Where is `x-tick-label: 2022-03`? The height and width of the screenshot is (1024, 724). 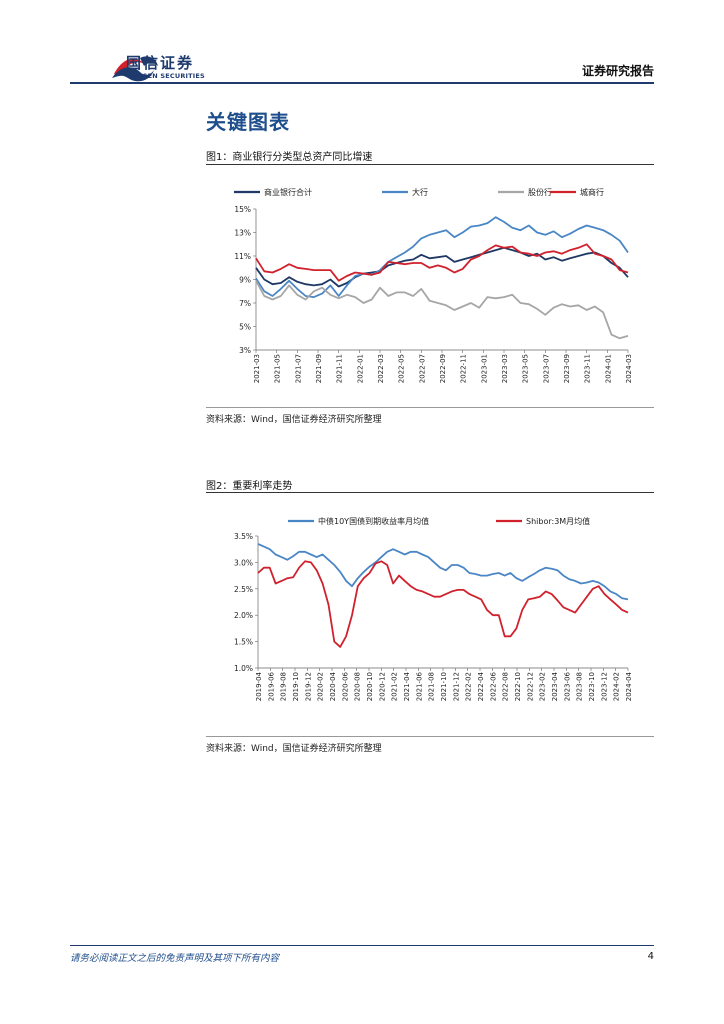
x-tick-label: 2022-03 is located at coordinates (381, 368).